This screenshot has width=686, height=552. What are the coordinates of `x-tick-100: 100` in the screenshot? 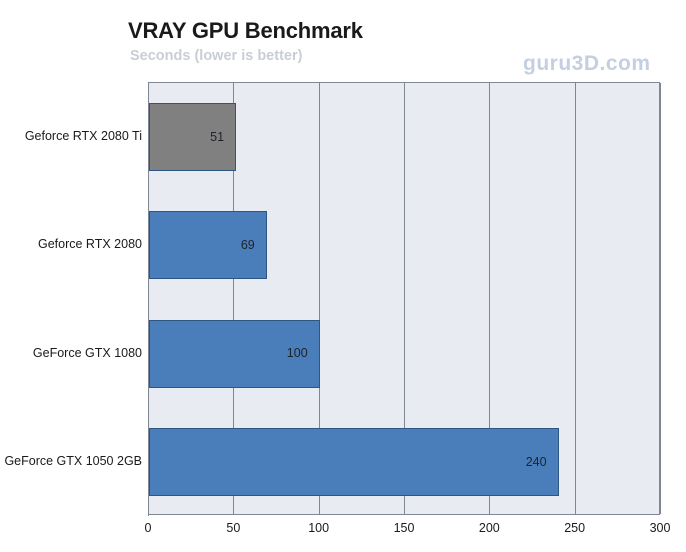 It's located at (319, 528).